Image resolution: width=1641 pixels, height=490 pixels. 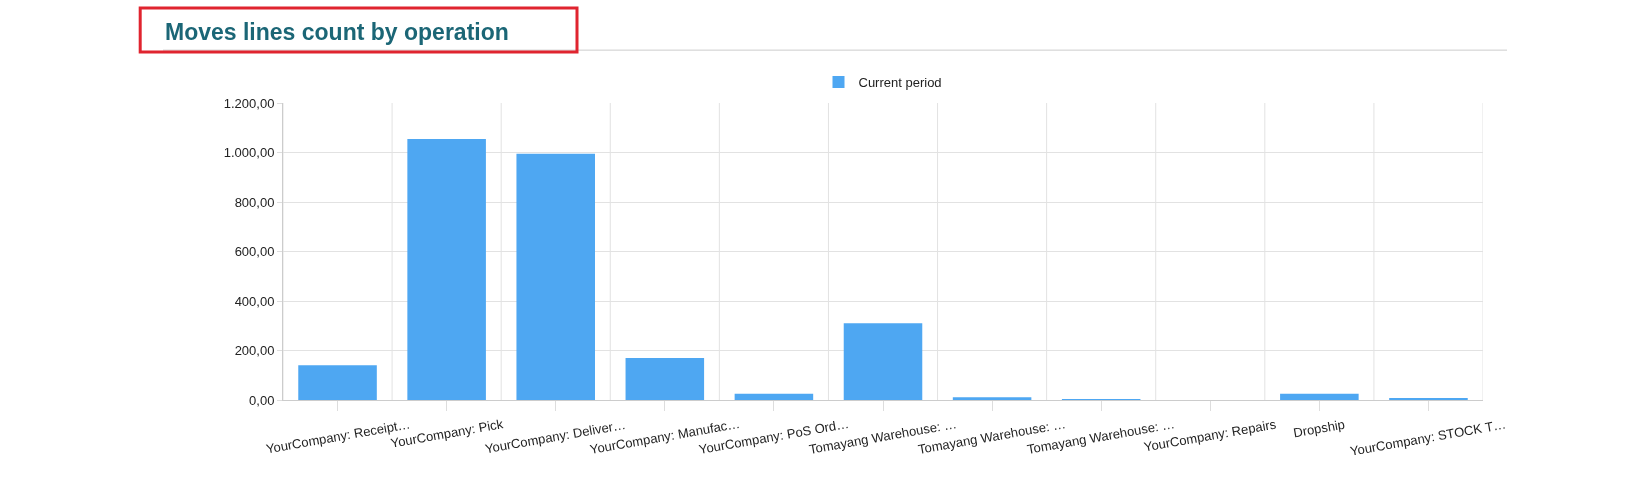 I want to click on legend-label: Current period, so click(x=900, y=83).